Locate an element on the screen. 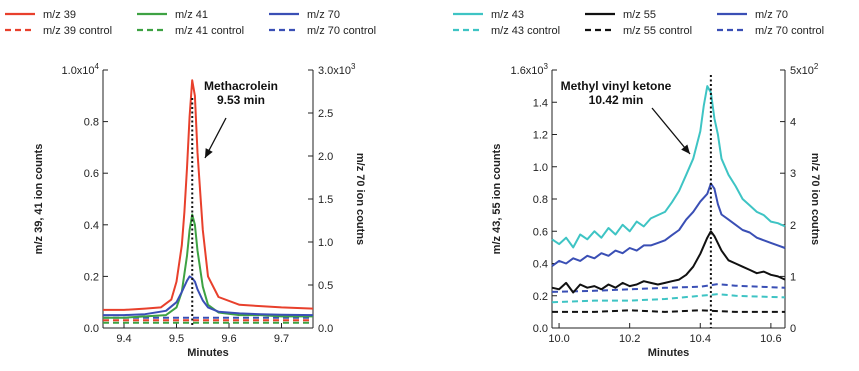 The image size is (859, 371). annotation-name: Methacrolein is located at coordinates (241, 86).